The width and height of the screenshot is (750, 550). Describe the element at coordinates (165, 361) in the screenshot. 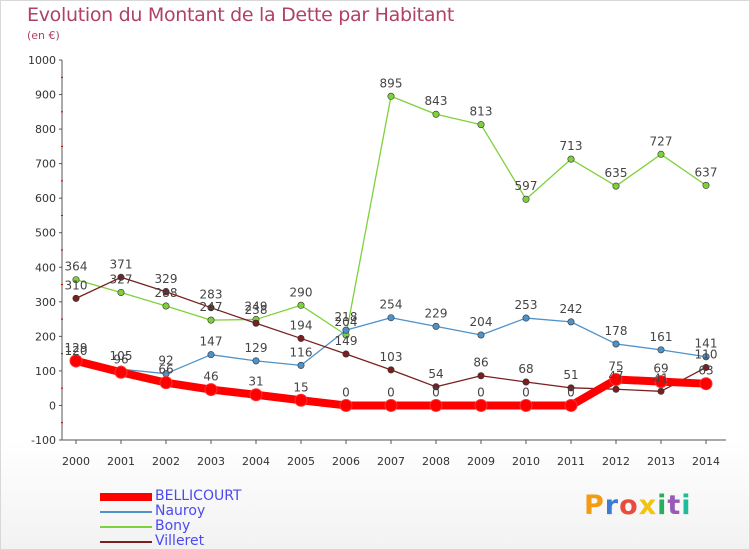

I see `data-label: 92` at that location.